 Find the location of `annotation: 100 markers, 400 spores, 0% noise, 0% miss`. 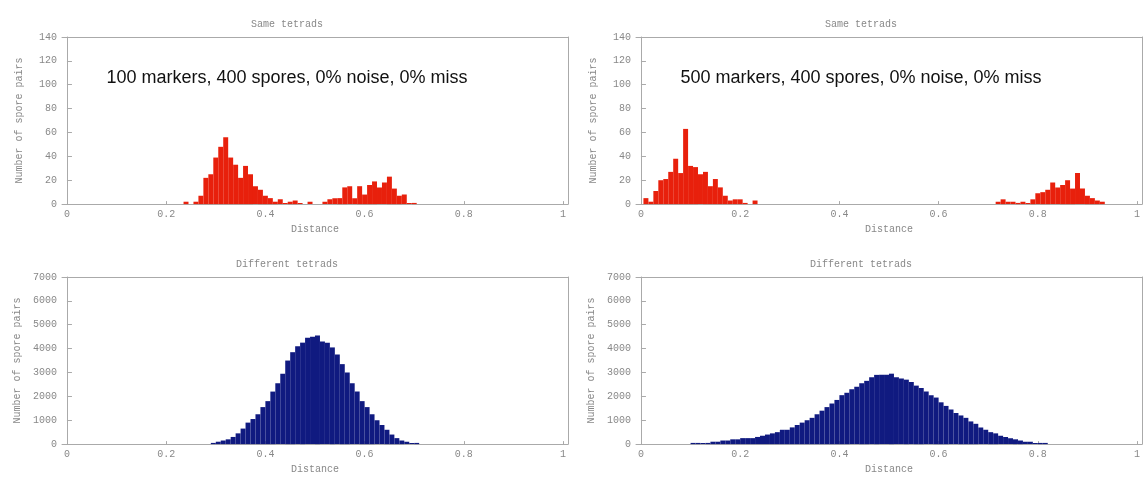

annotation: 100 markers, 400 spores, 0% noise, 0% miss is located at coordinates (287, 77).